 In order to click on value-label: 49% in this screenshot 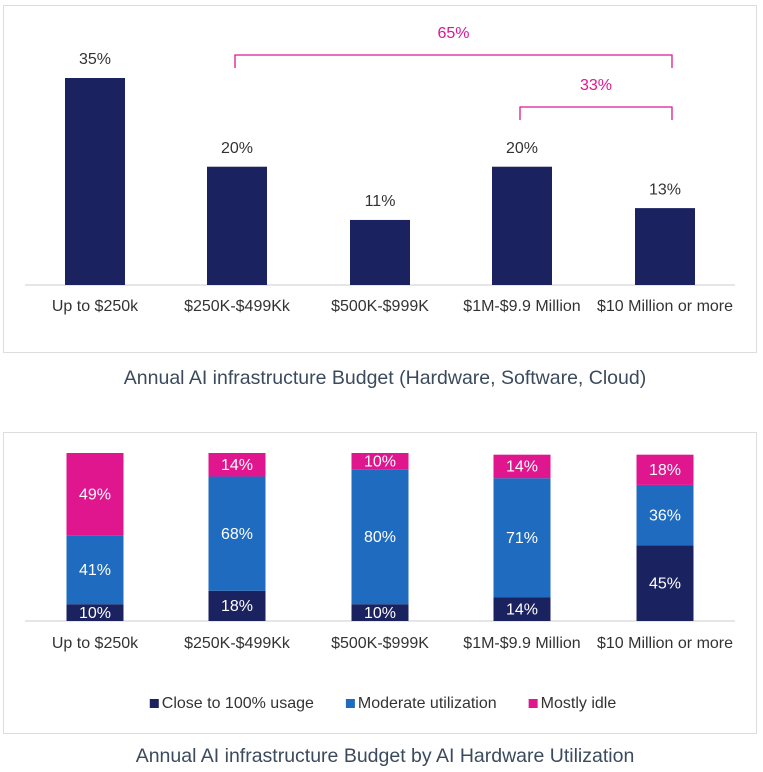, I will do `click(95, 494)`.